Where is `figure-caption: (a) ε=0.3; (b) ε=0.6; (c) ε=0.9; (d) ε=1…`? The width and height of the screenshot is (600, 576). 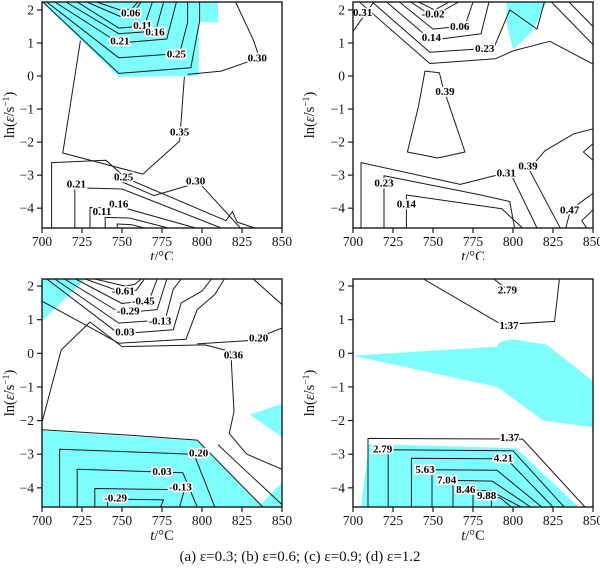
figure-caption: (a) ε=0.3; (b) ε=0.6; (c) ε=0.9; (d) ε=1… is located at coordinates (300, 557).